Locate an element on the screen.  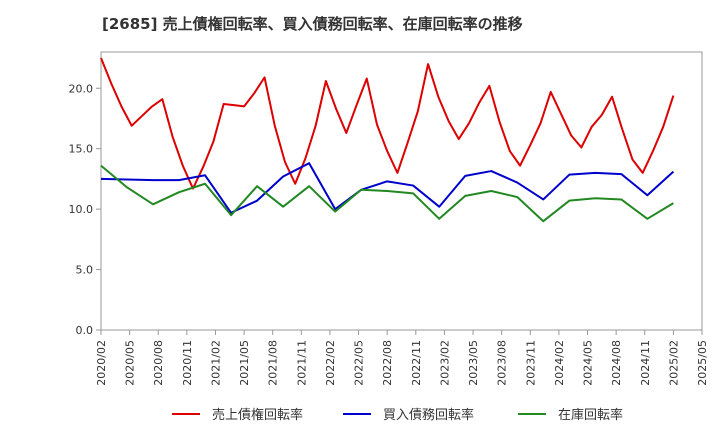
x-tick-label: 2025/02 is located at coordinates (673, 363).